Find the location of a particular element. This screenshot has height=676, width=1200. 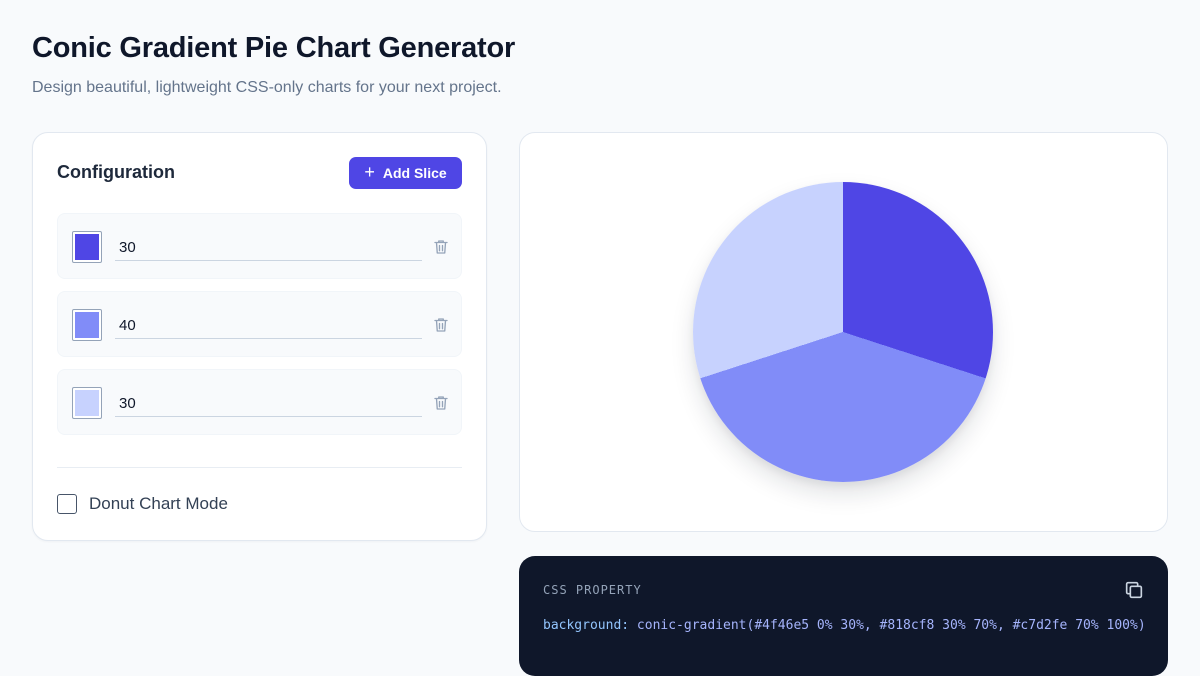

divider is located at coordinates (259, 467).